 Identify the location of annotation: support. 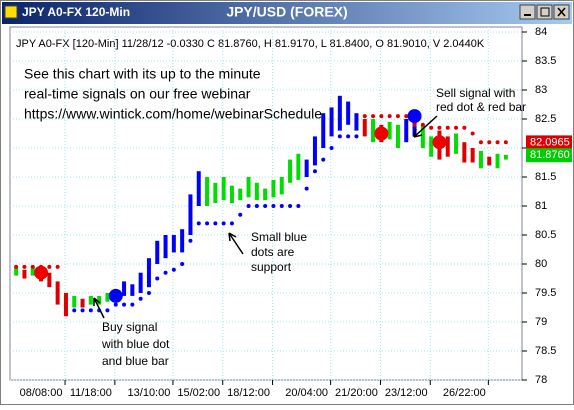
(271, 267).